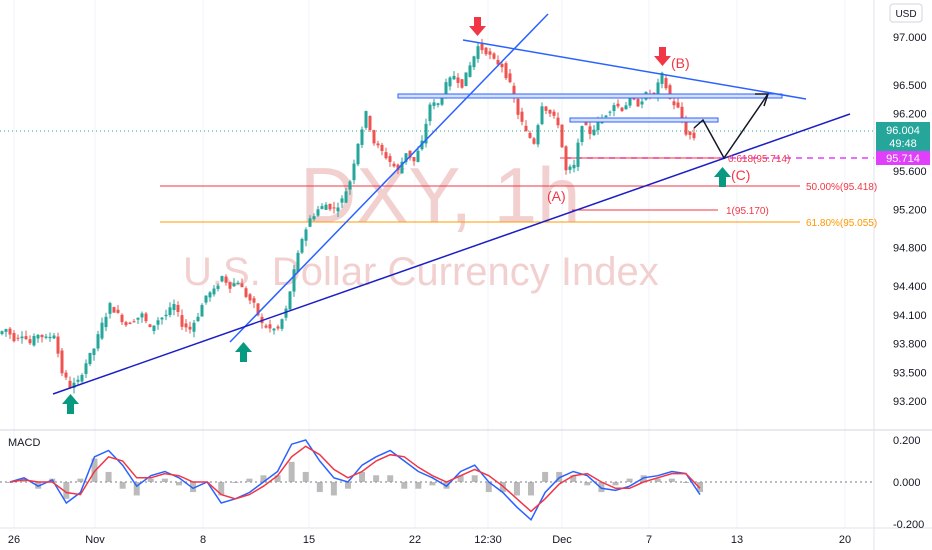  I want to click on level-badge-value: 95.714, so click(903, 159).